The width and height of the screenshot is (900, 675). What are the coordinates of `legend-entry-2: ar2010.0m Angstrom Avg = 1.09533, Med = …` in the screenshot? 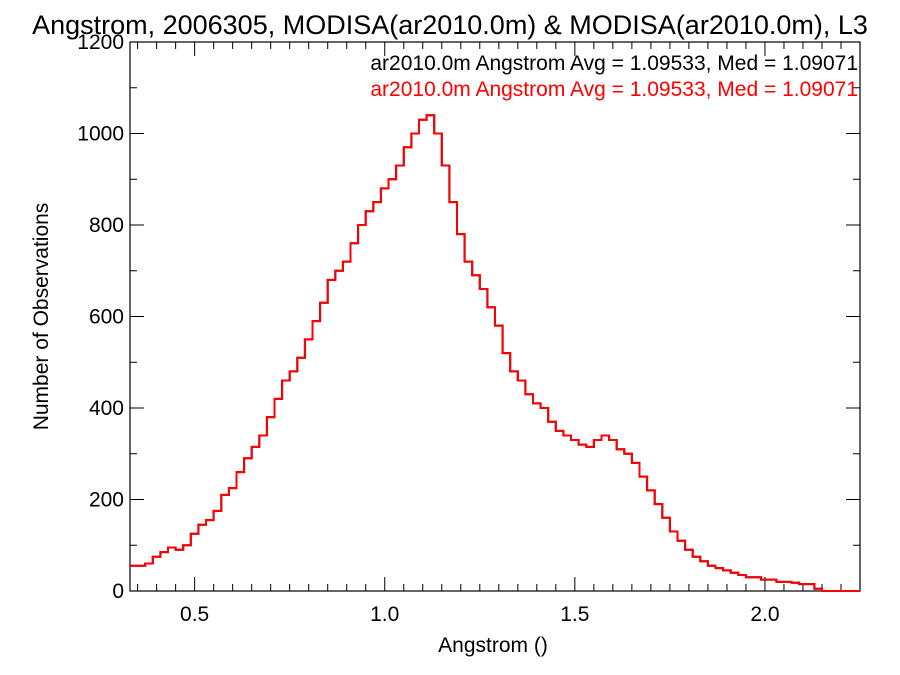 It's located at (614, 89).